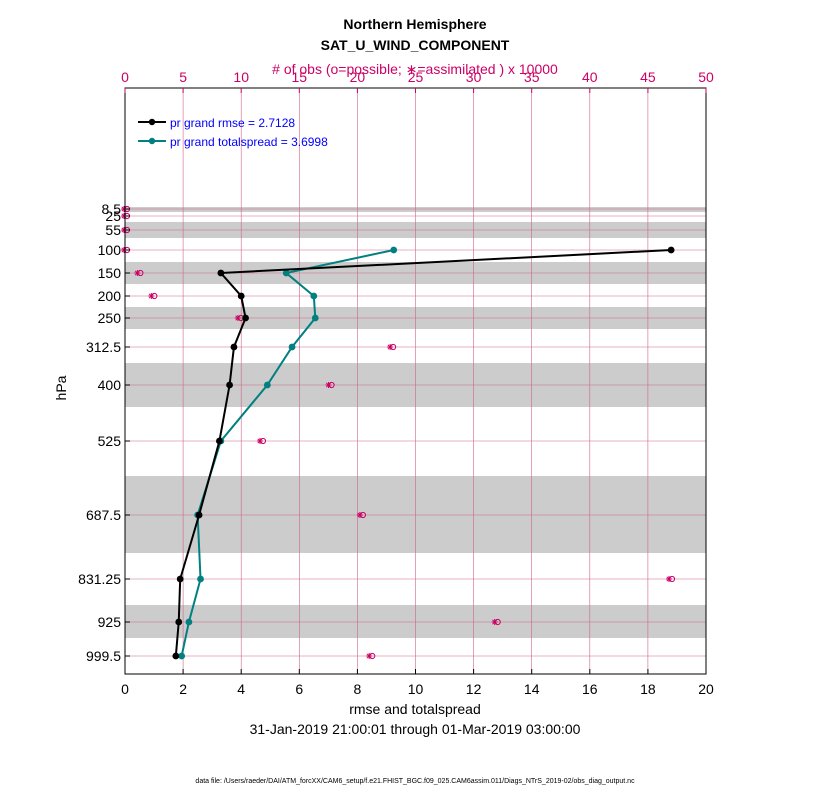 This screenshot has width=830, height=800. Describe the element at coordinates (249, 142) in the screenshot. I see `legend-spread-label: pr grand totalspread = 3.6998` at that location.